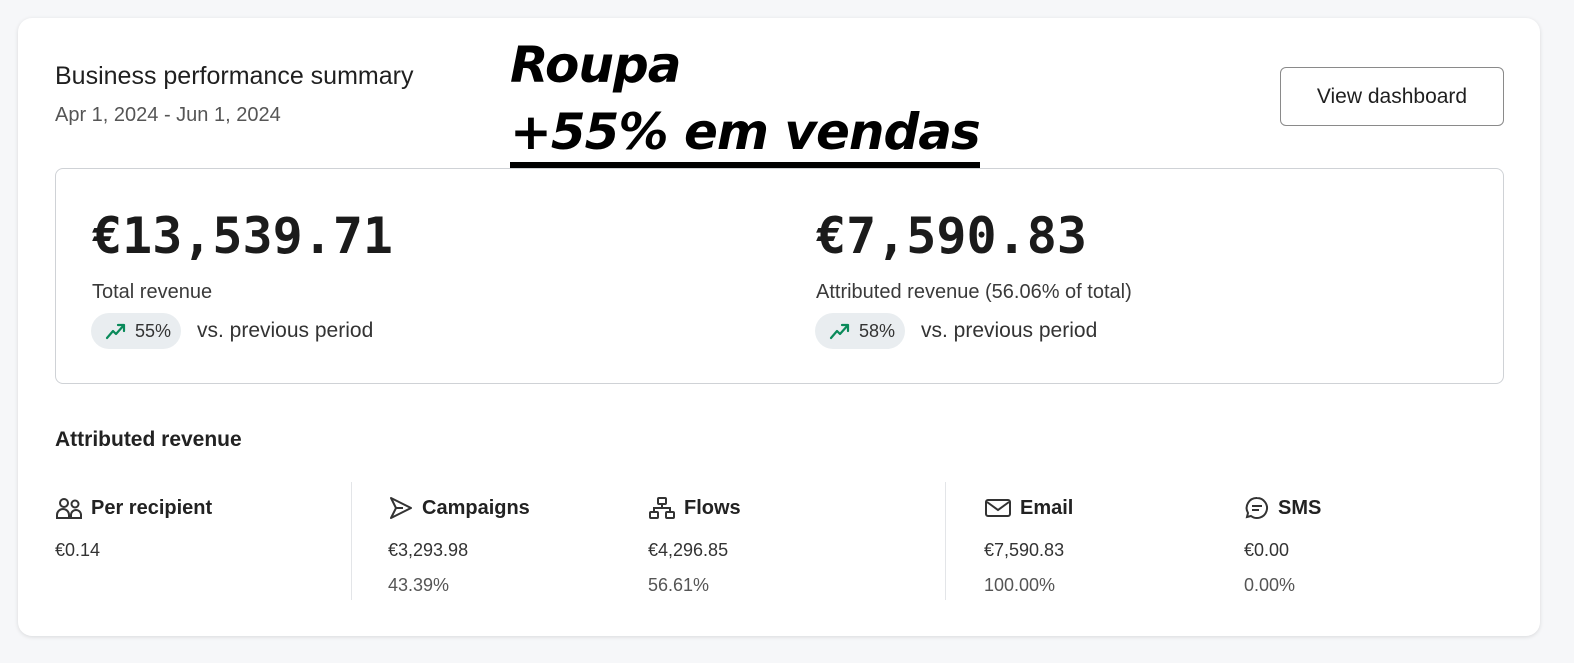  I want to click on users-icon, so click(69, 508).